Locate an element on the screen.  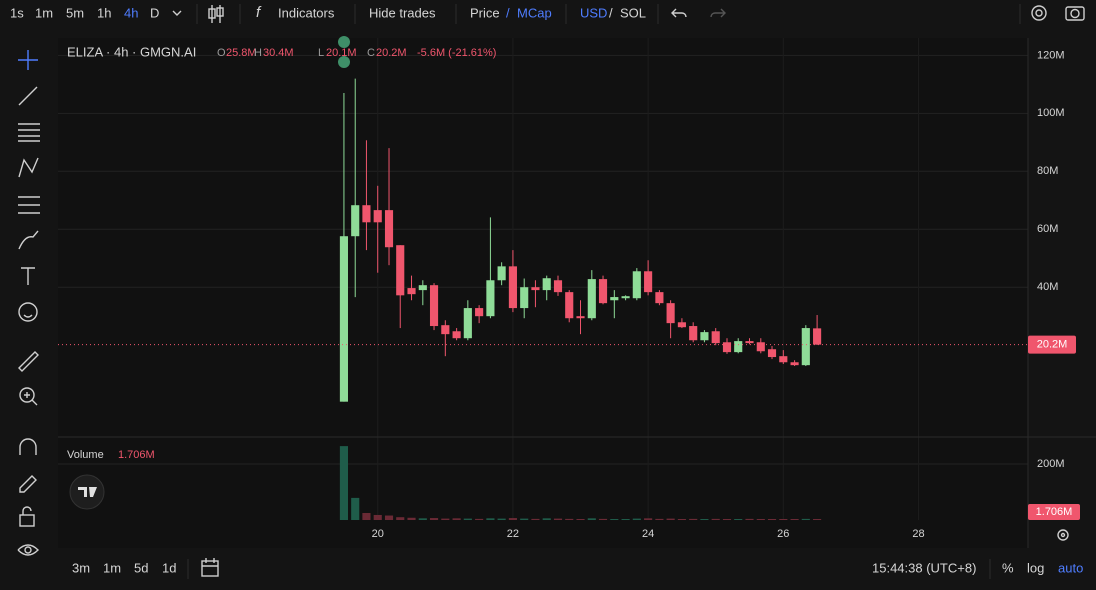
fib-tool is located at coordinates (29, 132).